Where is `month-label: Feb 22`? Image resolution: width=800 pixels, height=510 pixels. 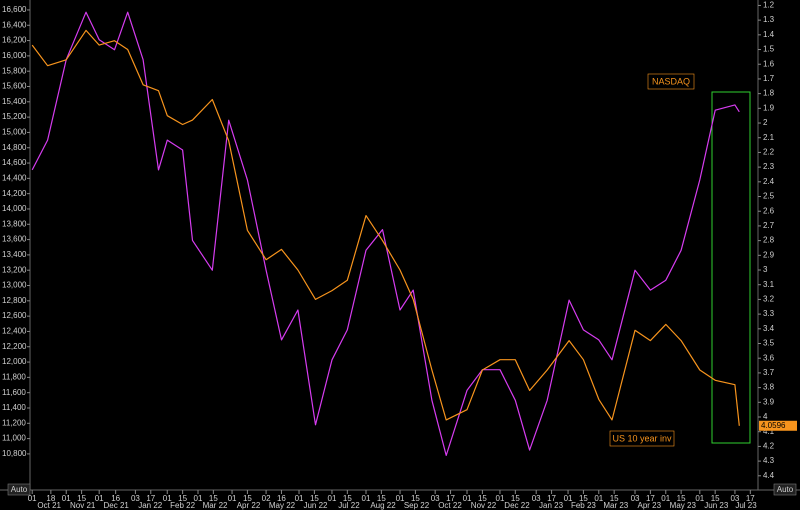 month-label: Feb 22 is located at coordinates (182, 505).